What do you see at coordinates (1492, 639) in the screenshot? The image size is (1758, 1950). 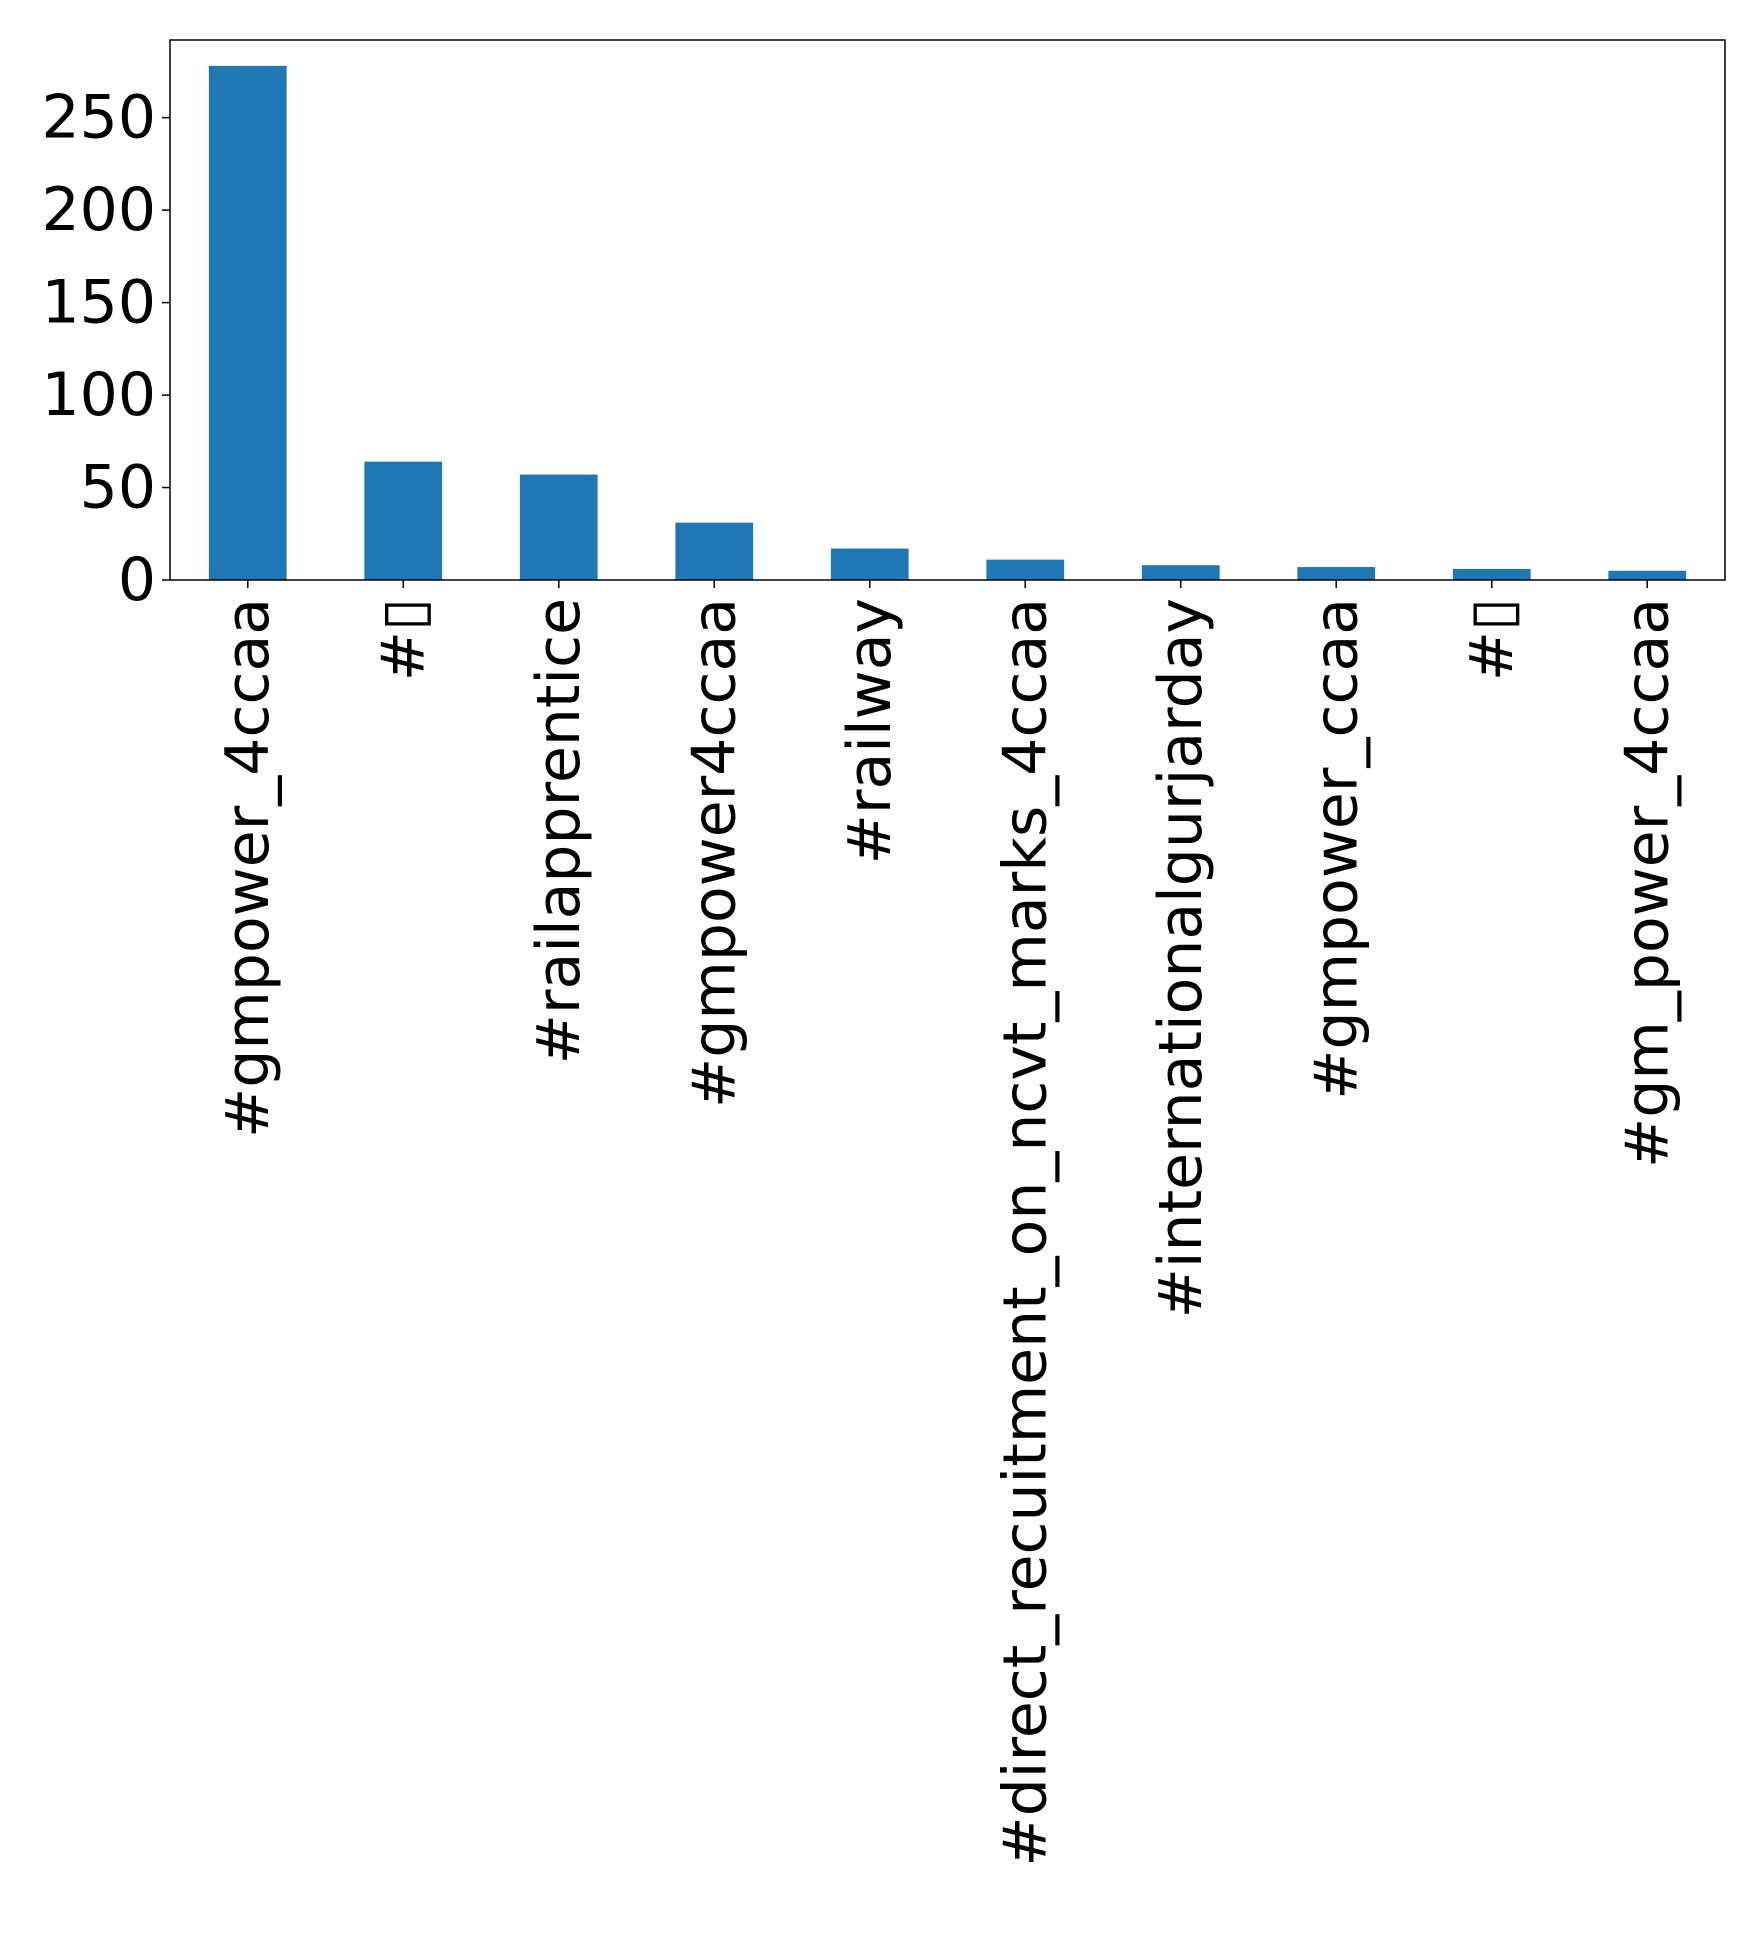 I see `x-tick-label-8: #▯` at bounding box center [1492, 639].